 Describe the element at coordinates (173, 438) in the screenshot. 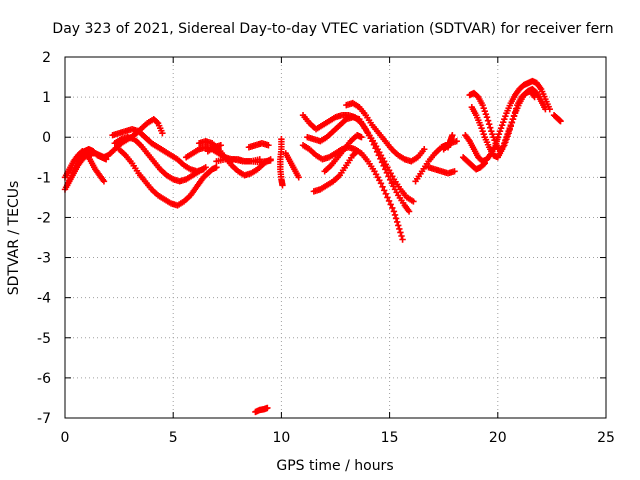

I see `x-tick-label: 5` at that location.